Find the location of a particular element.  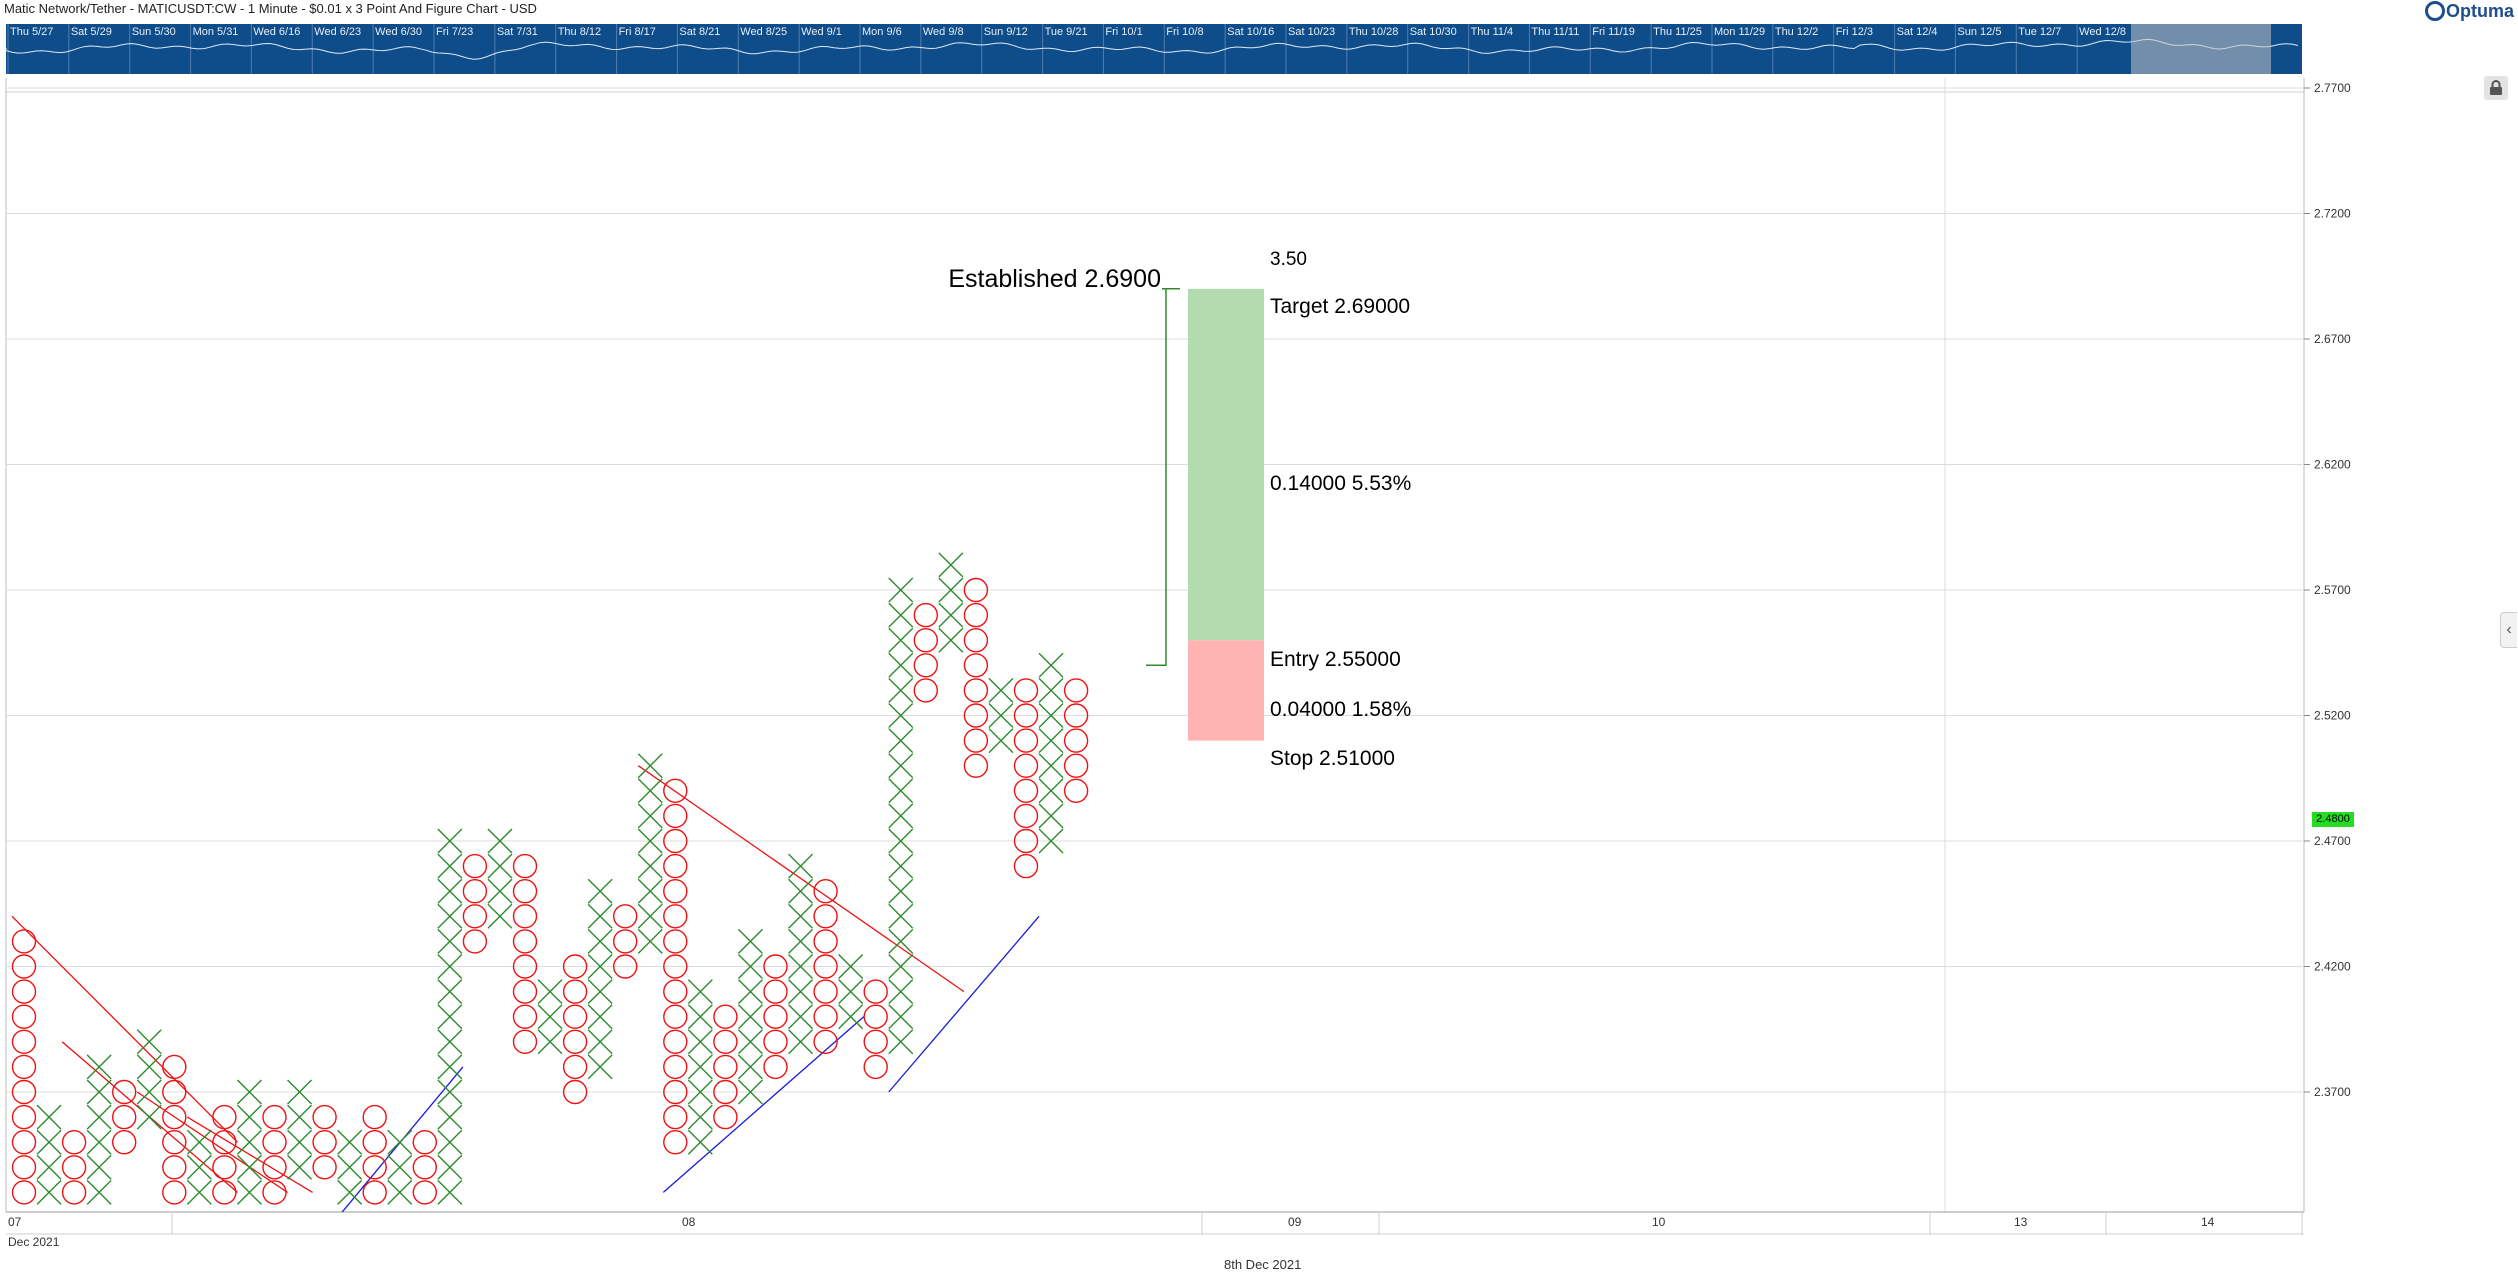

y-tick-label: 2.7200 is located at coordinates (2332, 214).